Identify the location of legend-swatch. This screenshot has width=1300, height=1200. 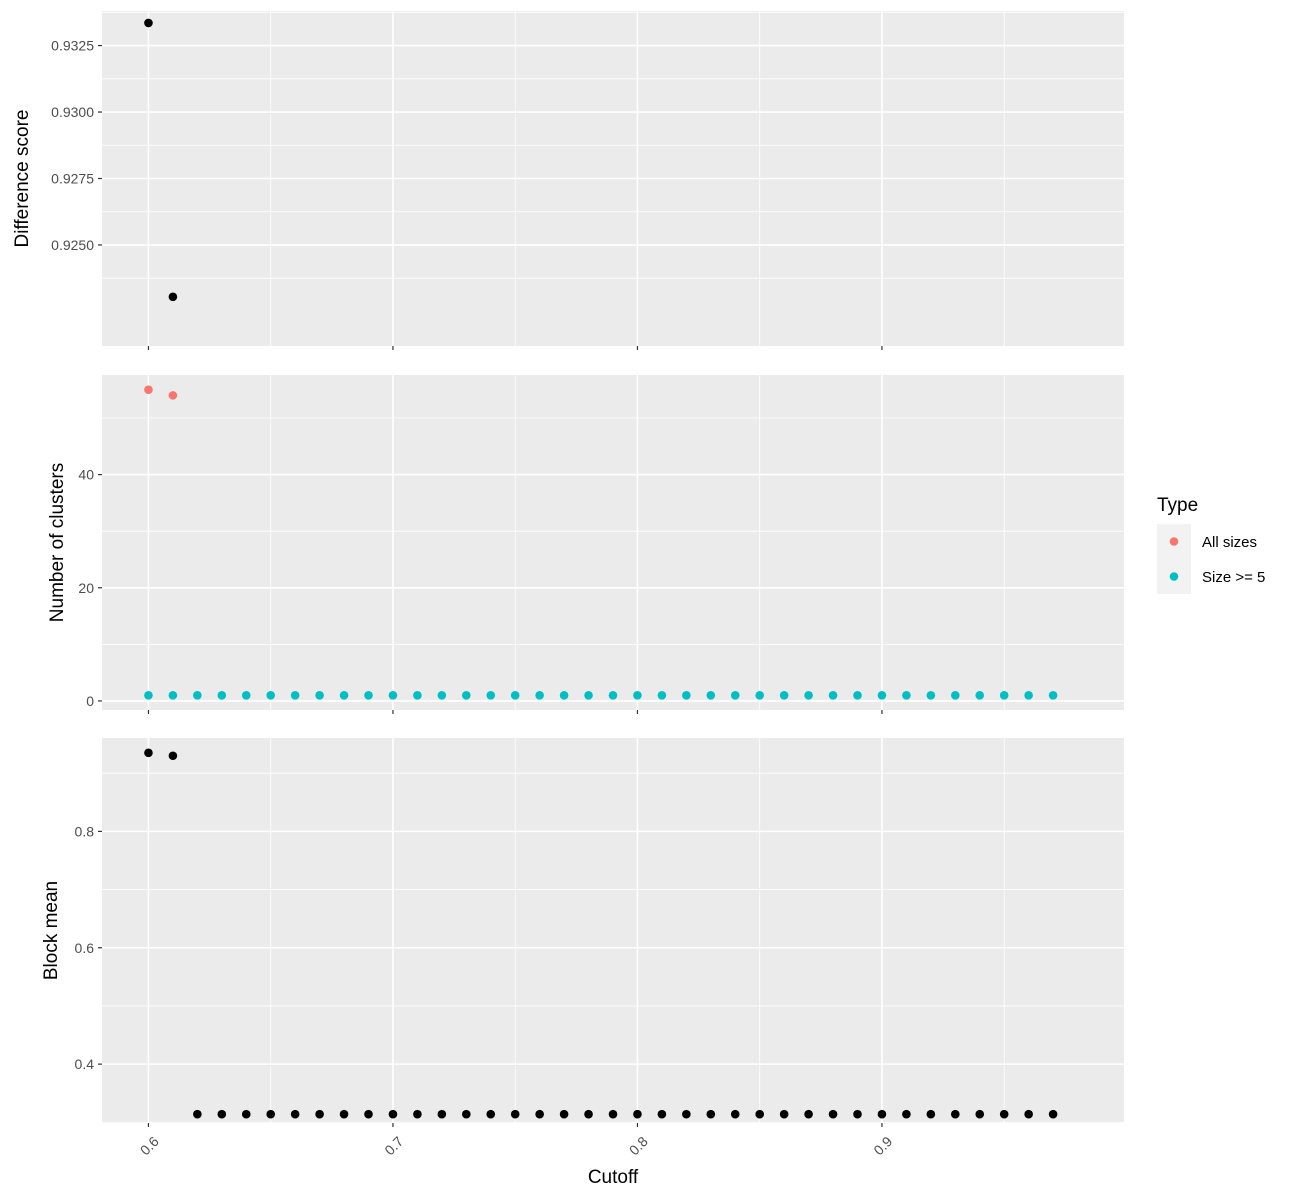
(1174, 576).